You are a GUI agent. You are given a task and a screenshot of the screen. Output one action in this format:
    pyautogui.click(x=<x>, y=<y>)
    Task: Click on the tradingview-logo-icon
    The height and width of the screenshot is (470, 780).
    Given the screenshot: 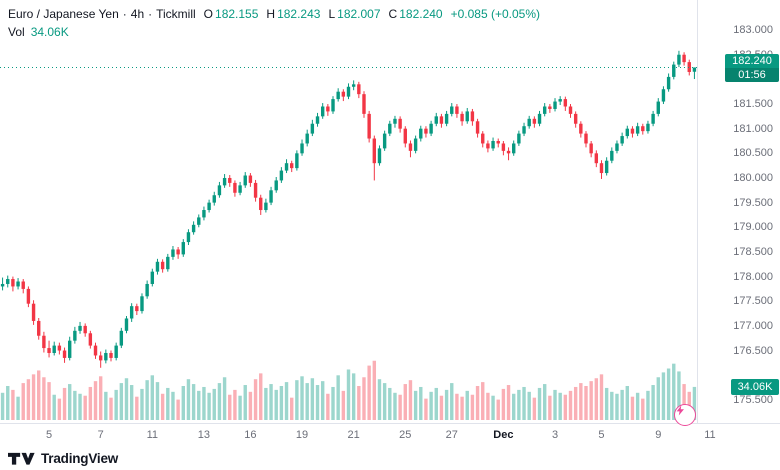 What is the action you would take?
    pyautogui.click(x=21, y=458)
    